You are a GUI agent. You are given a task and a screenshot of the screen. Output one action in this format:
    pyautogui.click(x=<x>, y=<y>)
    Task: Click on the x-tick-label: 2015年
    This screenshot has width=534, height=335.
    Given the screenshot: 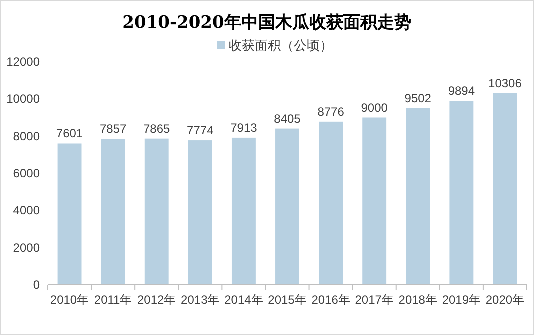 What is the action you would take?
    pyautogui.click(x=287, y=300)
    